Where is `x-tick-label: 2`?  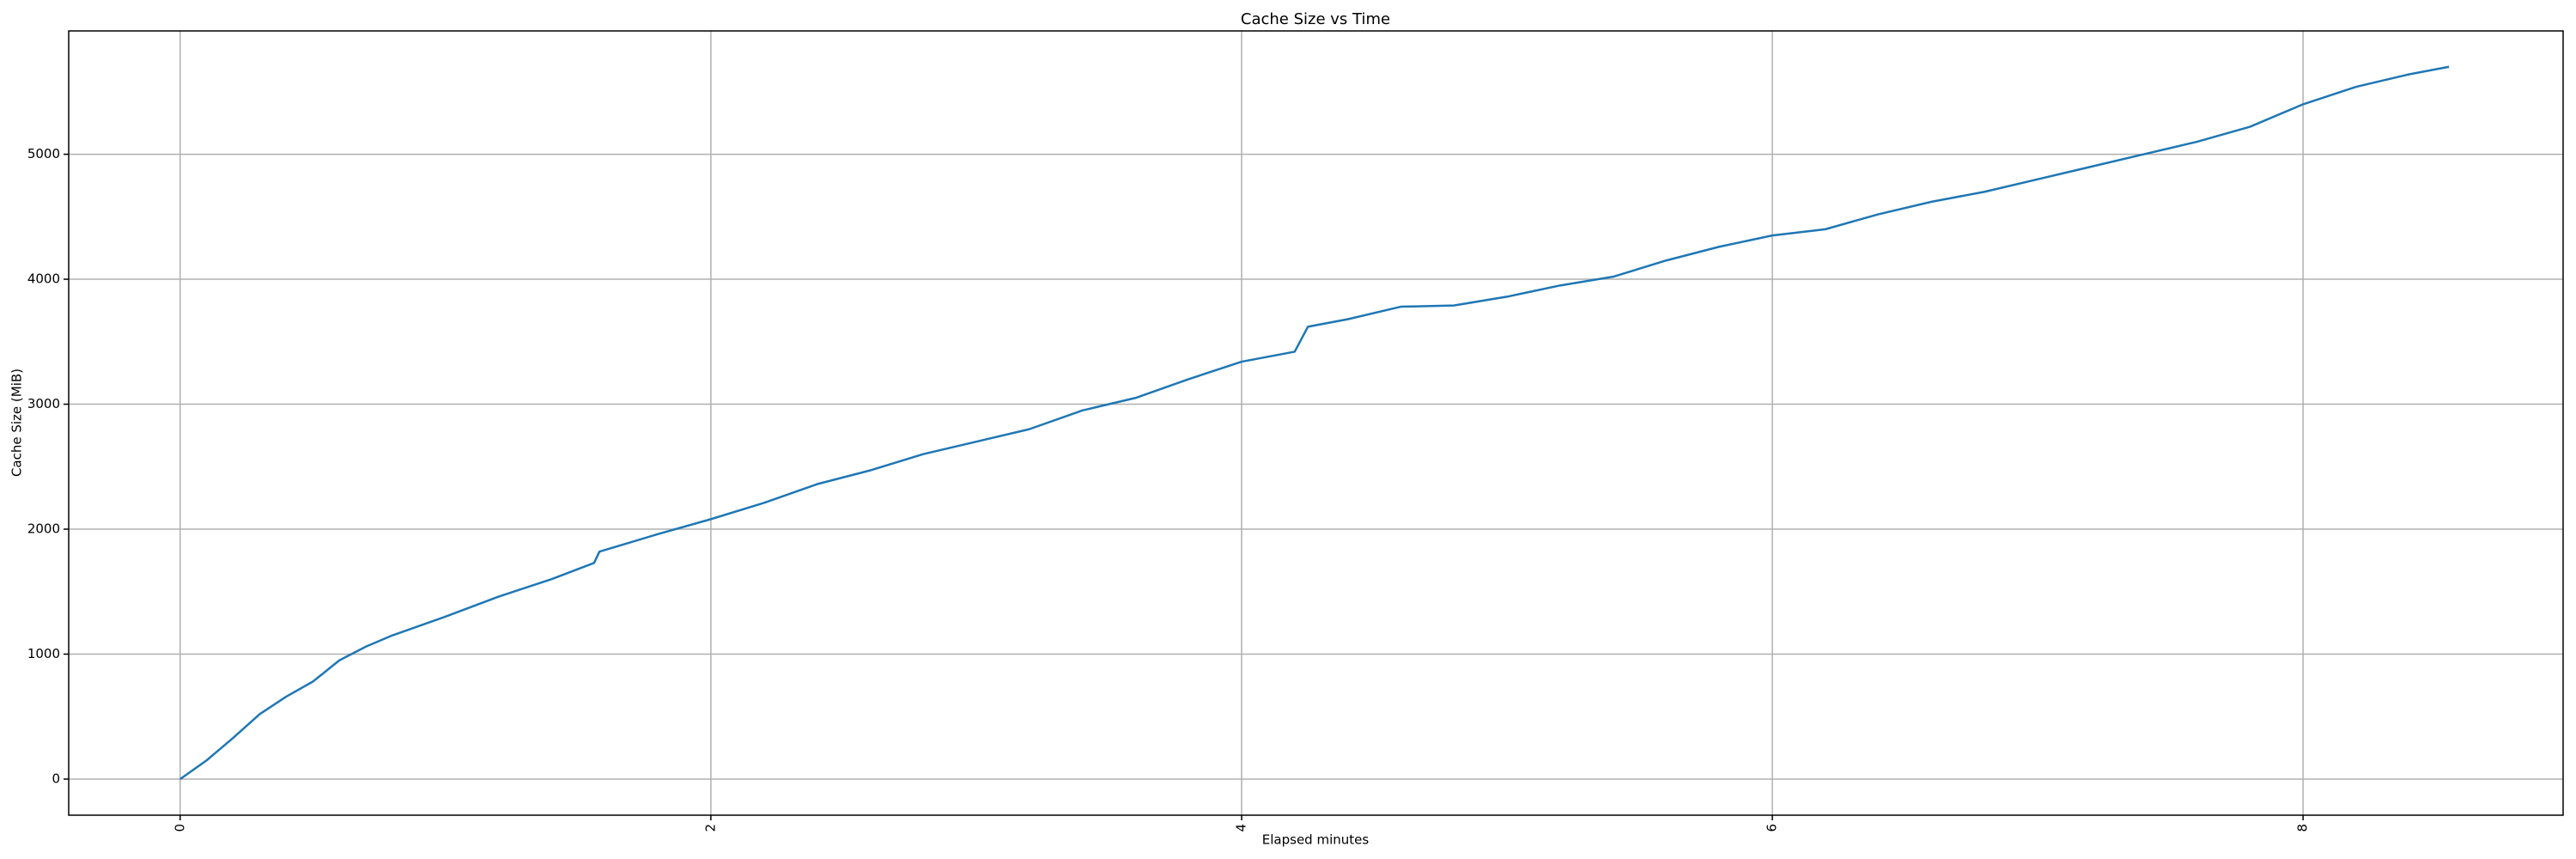 x-tick-label: 2 is located at coordinates (710, 828).